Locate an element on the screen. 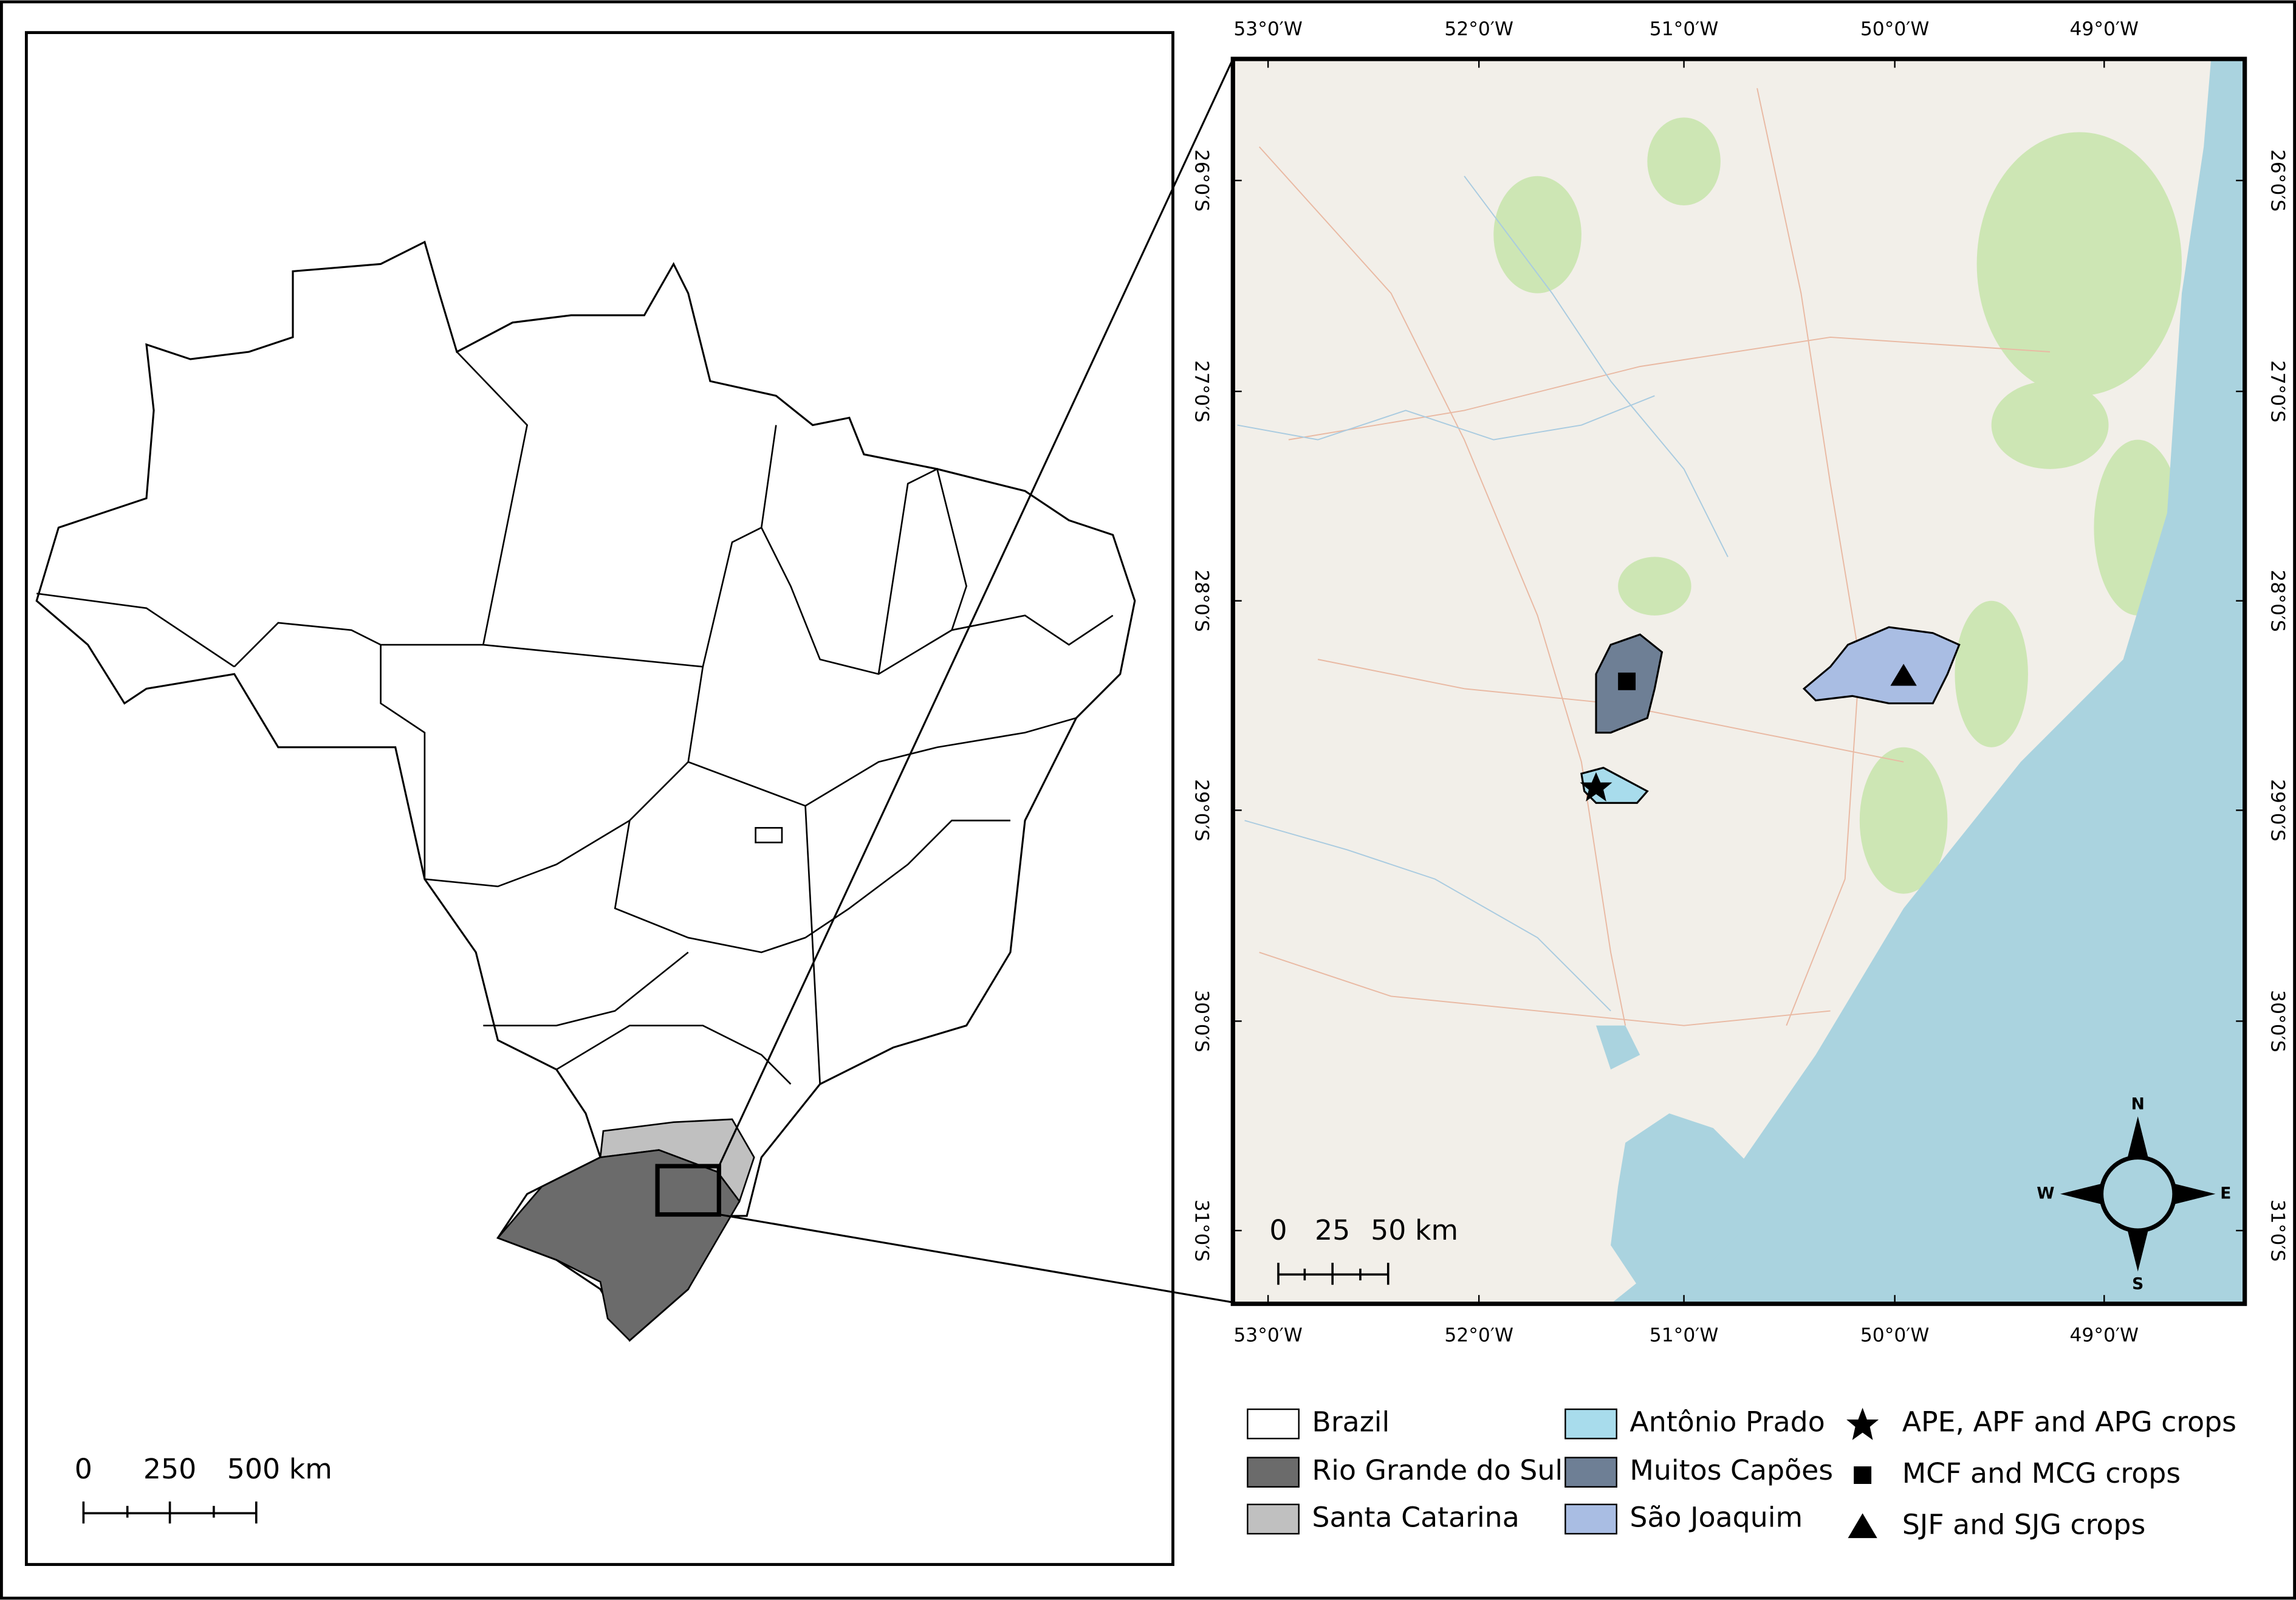 The image size is (2296, 1600). legend-label: Santa Catarina is located at coordinates (1416, 1516).